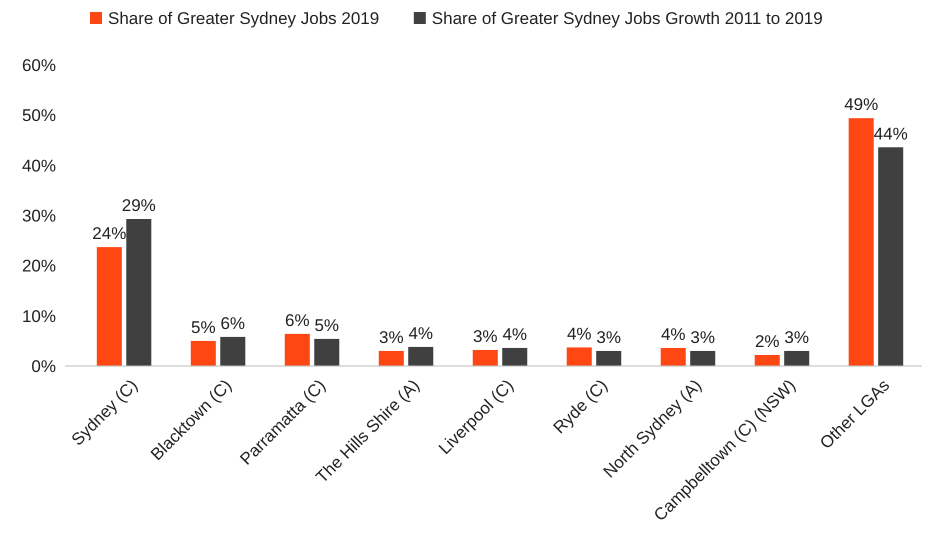  What do you see at coordinates (109, 234) in the screenshot?
I see `data-label: 24%` at bounding box center [109, 234].